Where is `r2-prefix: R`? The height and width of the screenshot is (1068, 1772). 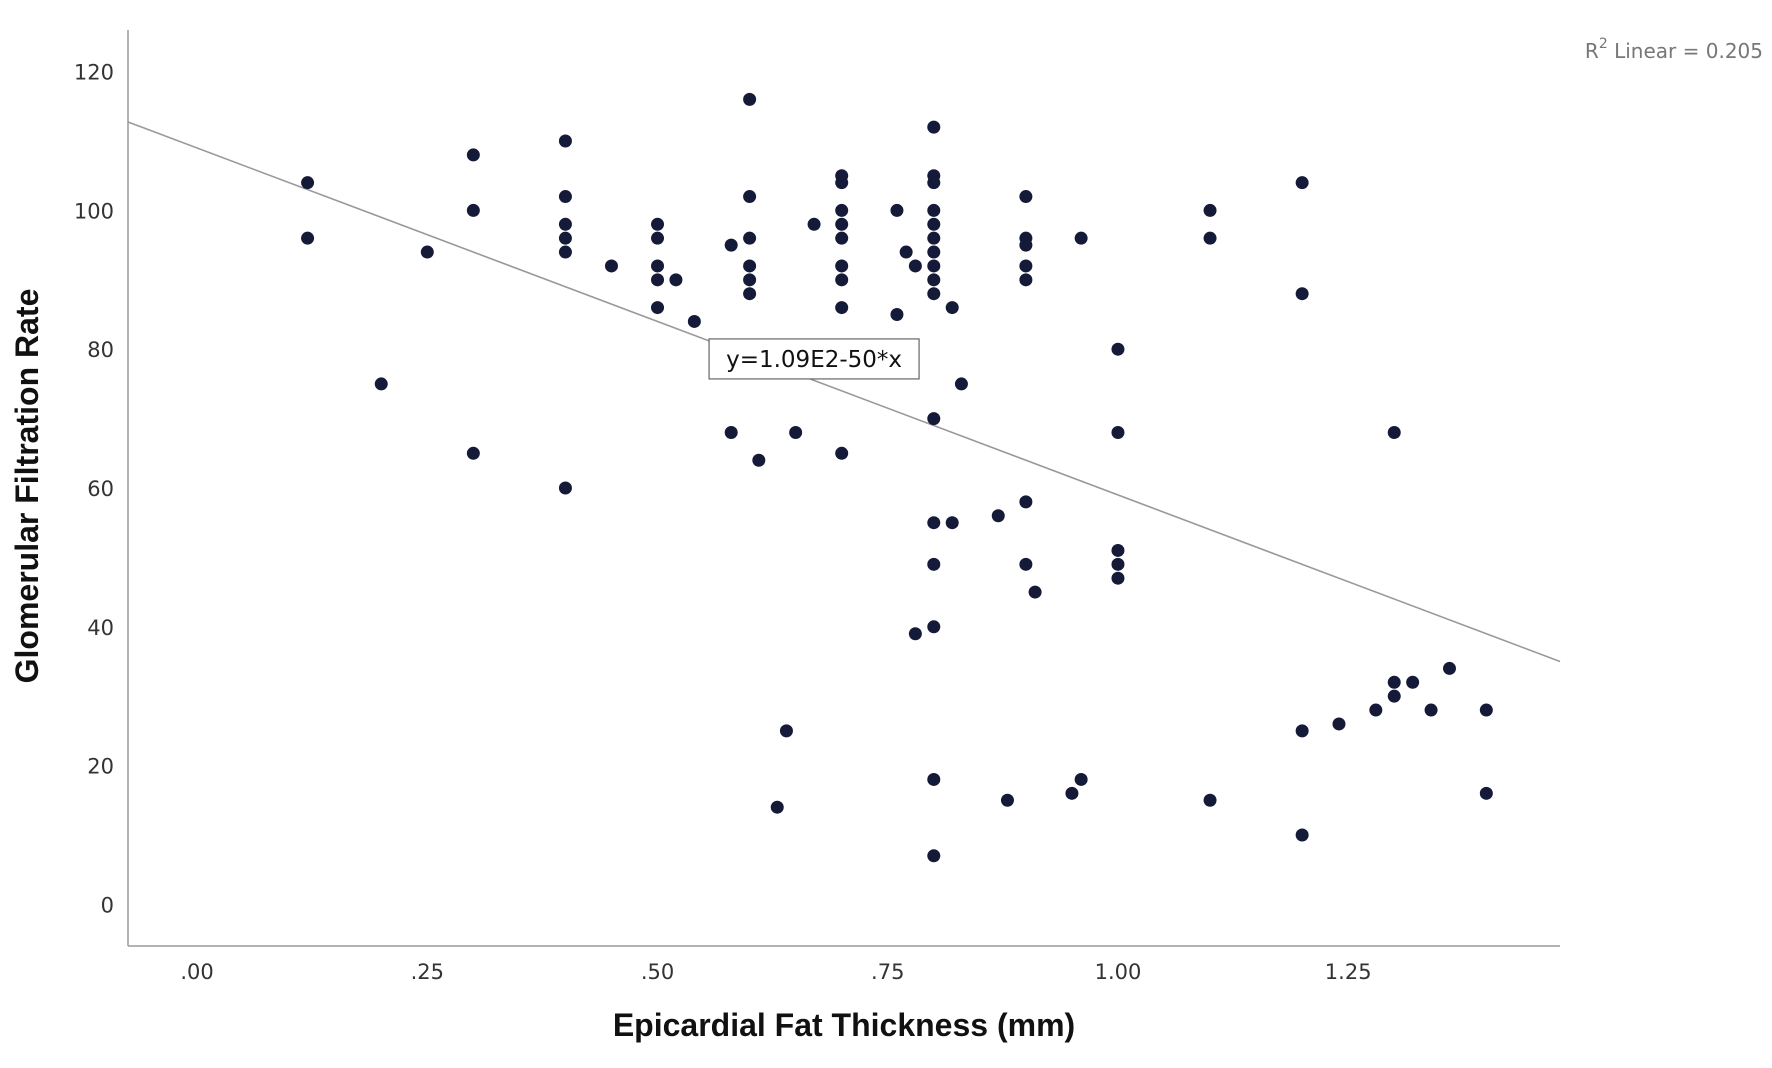
r2-prefix: R is located at coordinates (1592, 51).